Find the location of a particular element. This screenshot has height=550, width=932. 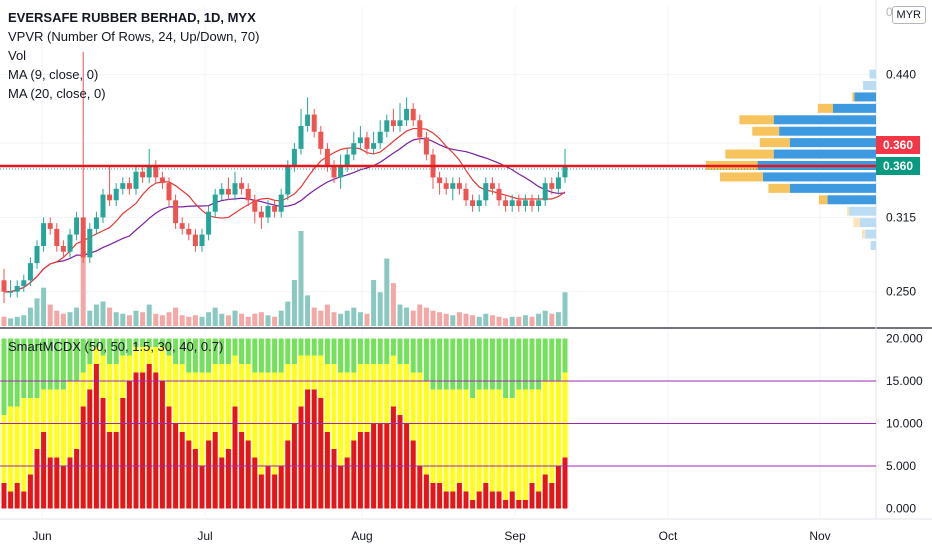

indicator-ma20: MA (20, close, 0) is located at coordinates (57, 93).